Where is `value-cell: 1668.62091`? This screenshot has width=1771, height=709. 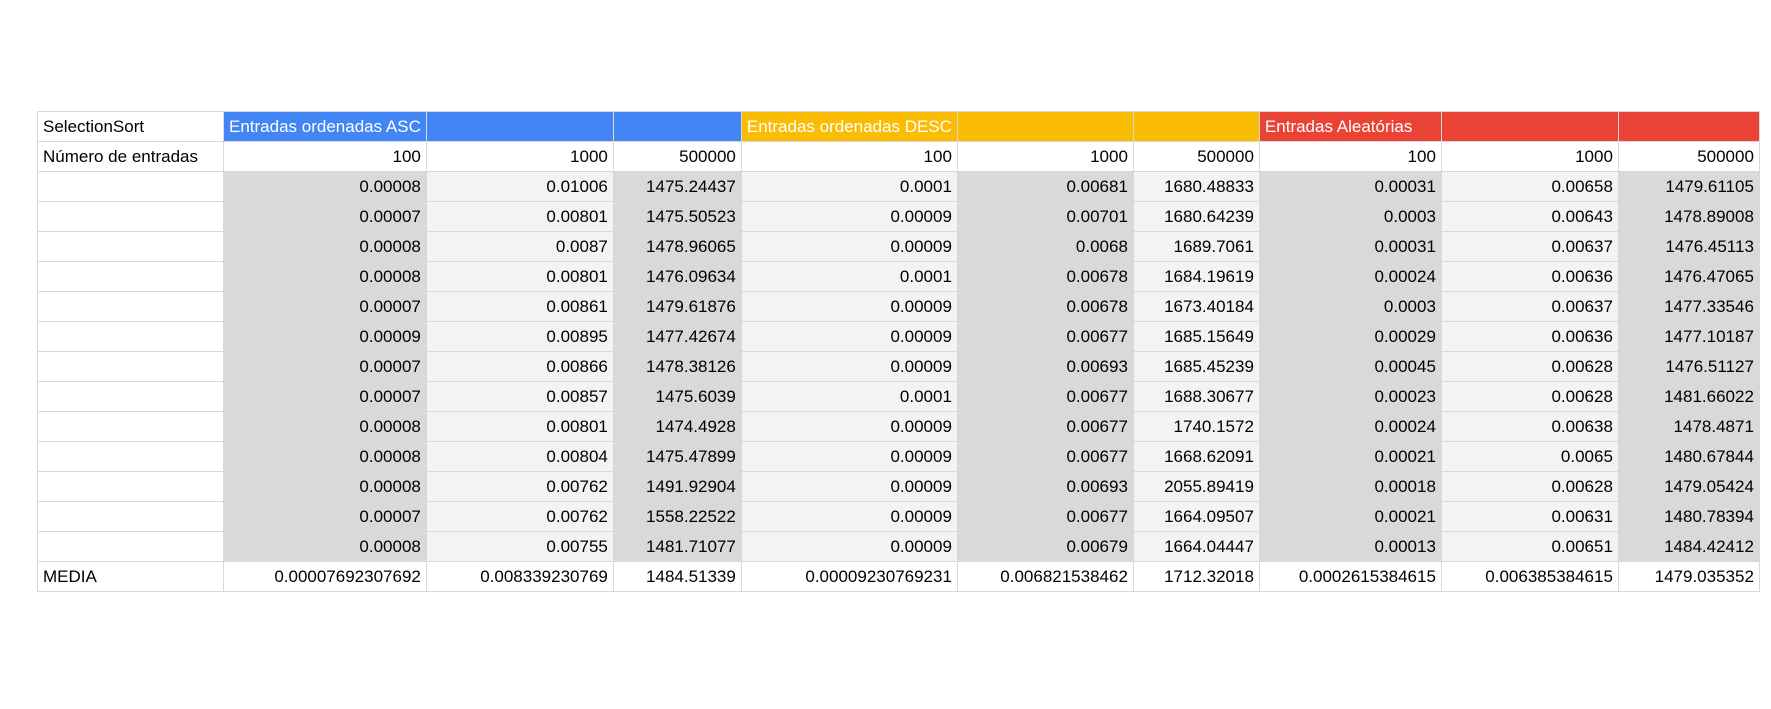
value-cell: 1668.62091 is located at coordinates (1196, 456).